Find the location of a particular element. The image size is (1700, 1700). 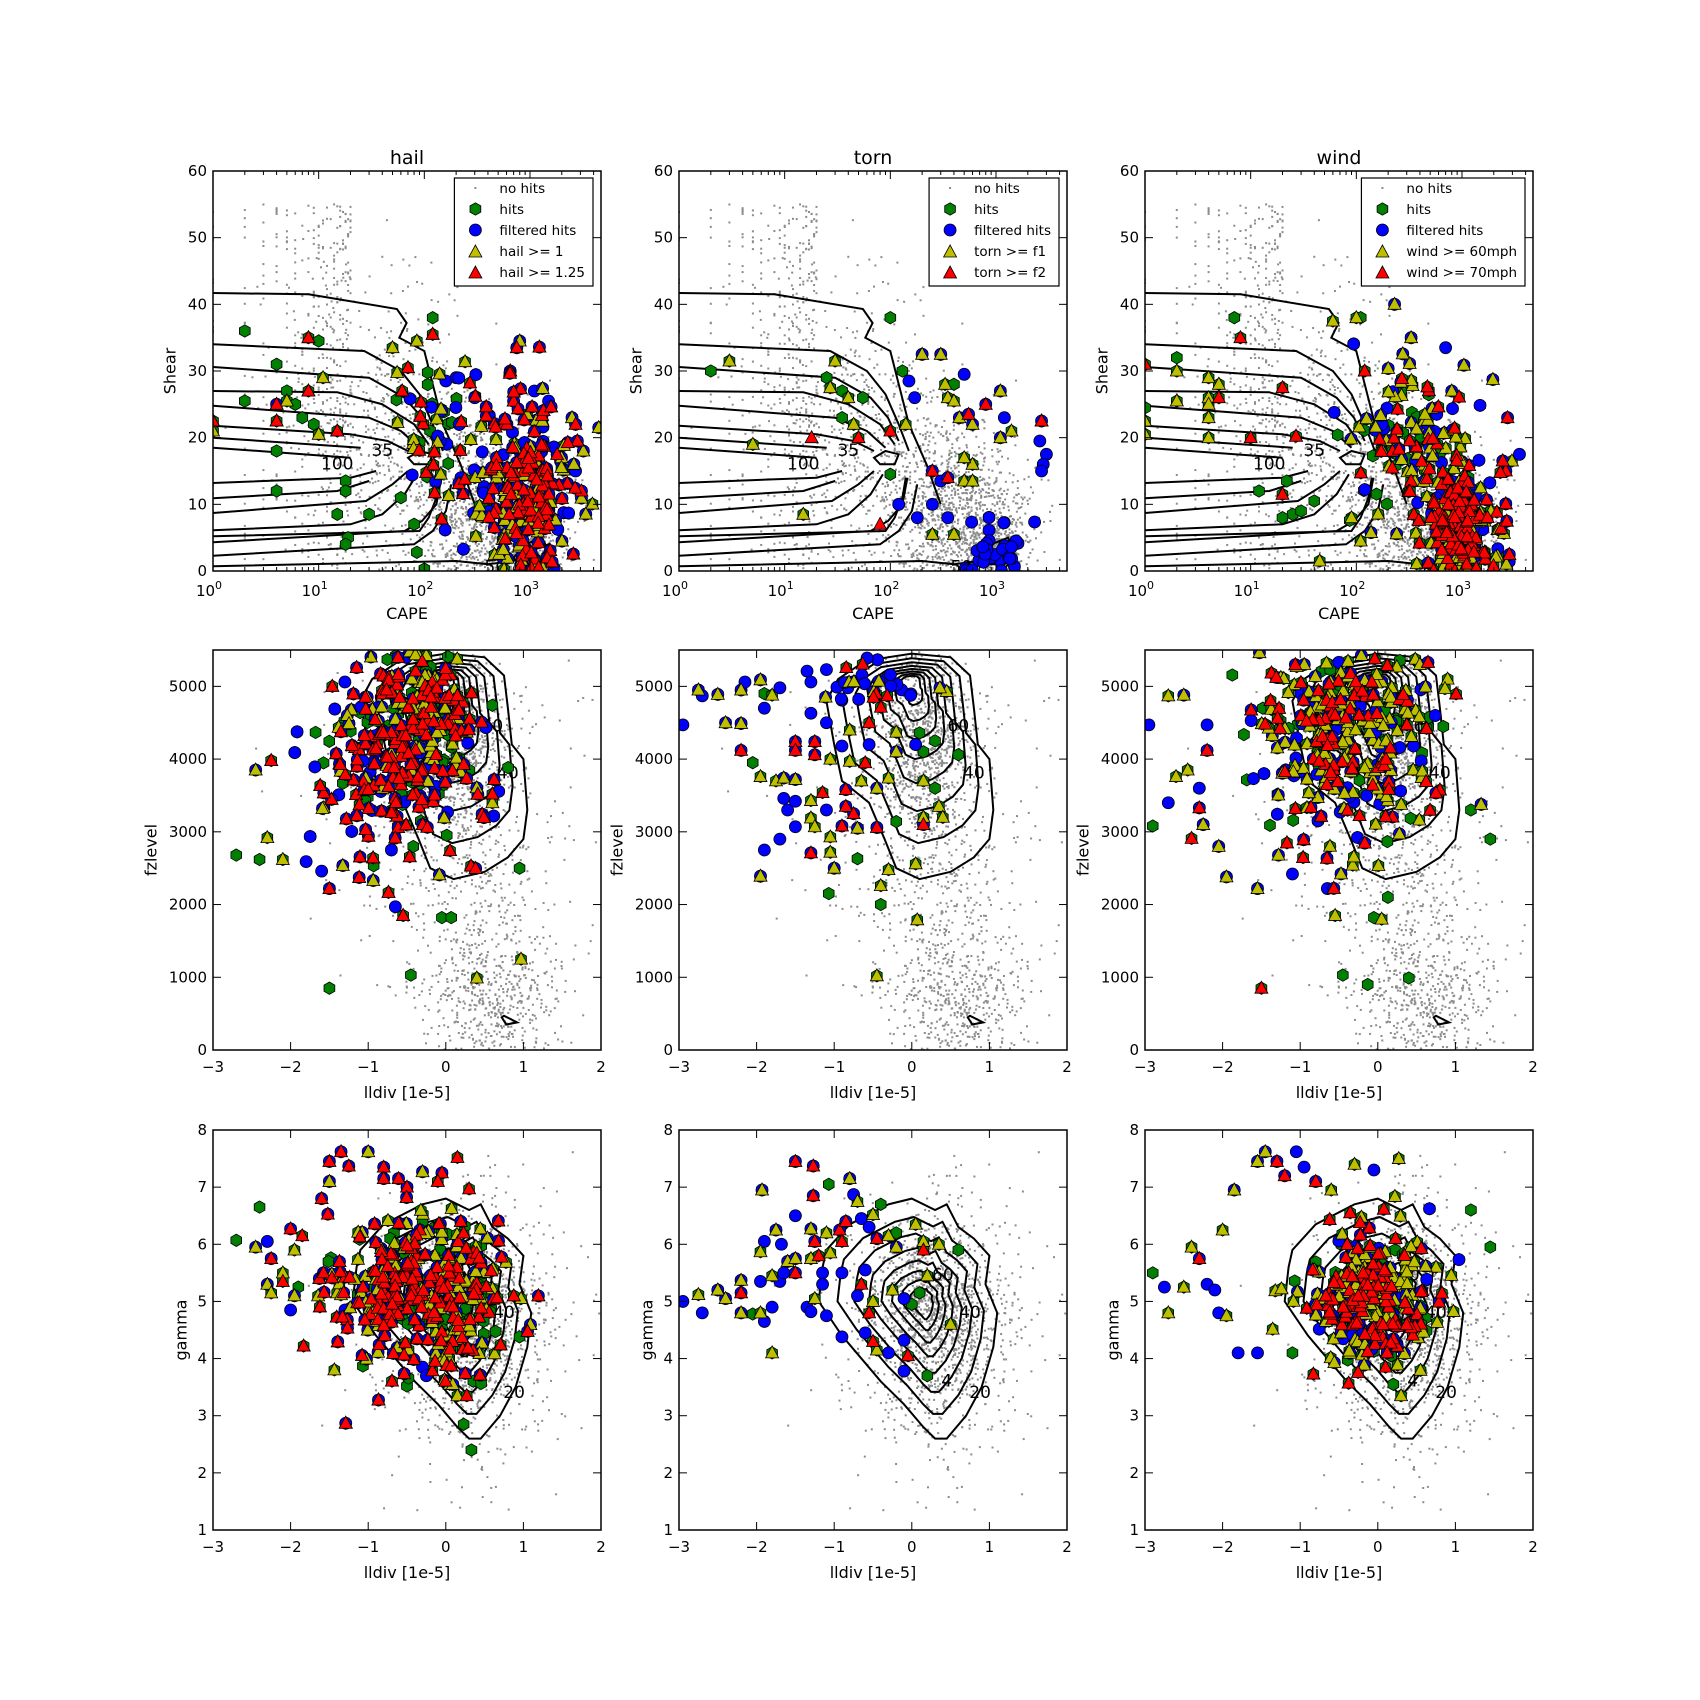

hit-marker is located at coordinates (427, 384).